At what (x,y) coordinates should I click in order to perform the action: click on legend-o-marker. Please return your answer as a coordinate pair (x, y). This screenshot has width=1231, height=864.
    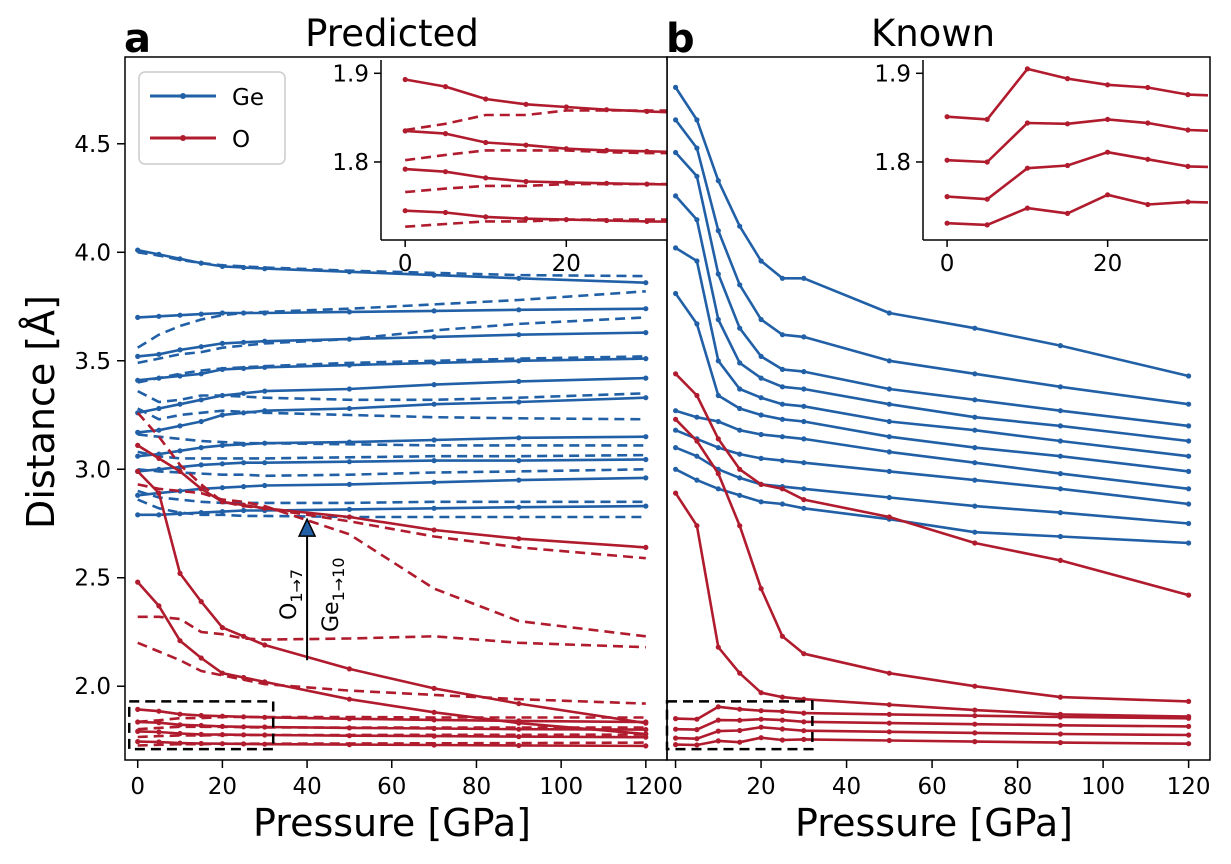
    Looking at the image, I should click on (183, 138).